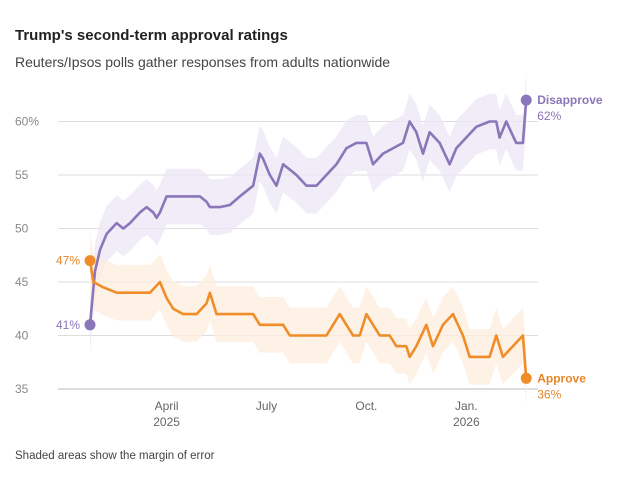  What do you see at coordinates (266, 406) in the screenshot?
I see `x-tick-month: July` at bounding box center [266, 406].